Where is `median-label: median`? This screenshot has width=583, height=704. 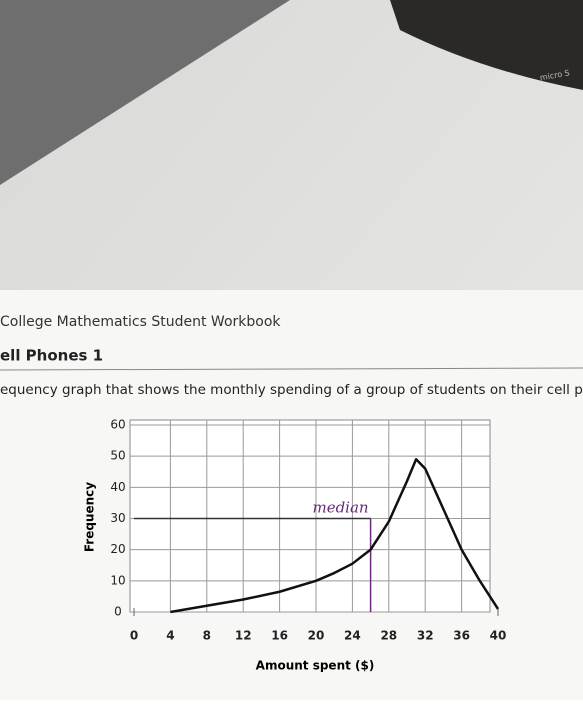 median-label: median is located at coordinates (340, 508).